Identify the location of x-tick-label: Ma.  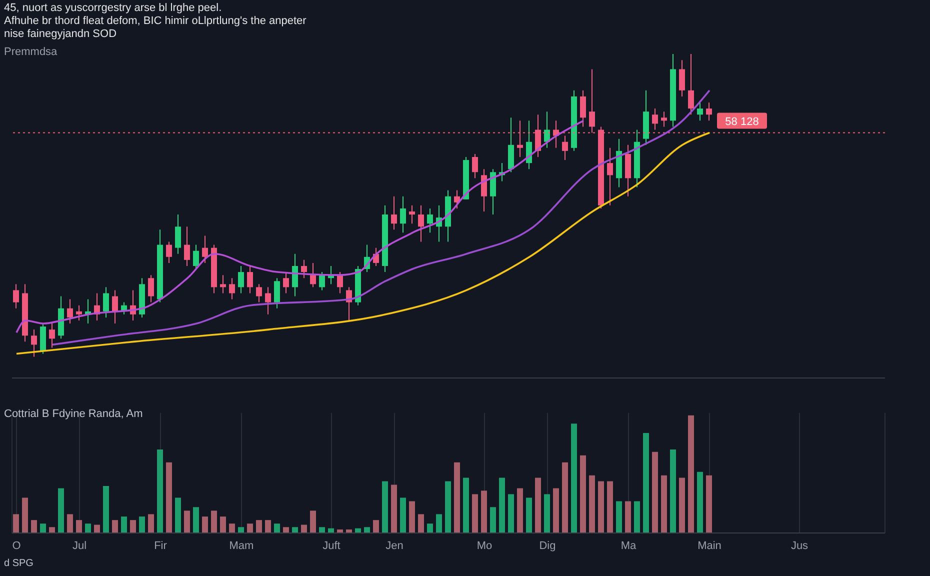
(629, 546).